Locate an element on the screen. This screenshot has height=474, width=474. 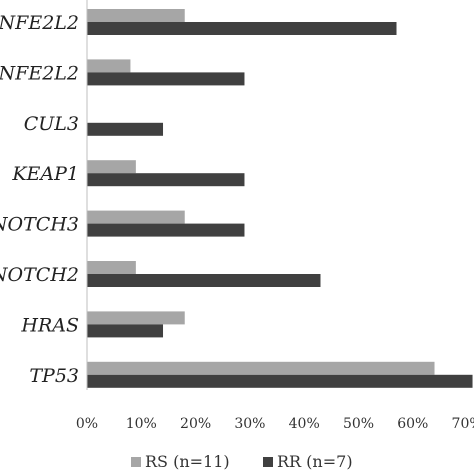
category-label: TP53 is located at coordinates (54, 376).